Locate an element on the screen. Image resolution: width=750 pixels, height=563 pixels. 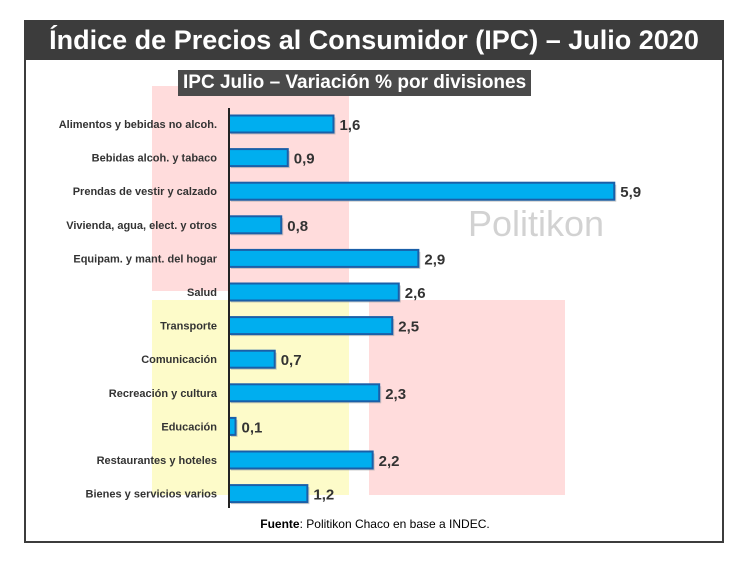
source-note: Fuente: Politikon Chaco en base a INDEC. is located at coordinates (375, 524).